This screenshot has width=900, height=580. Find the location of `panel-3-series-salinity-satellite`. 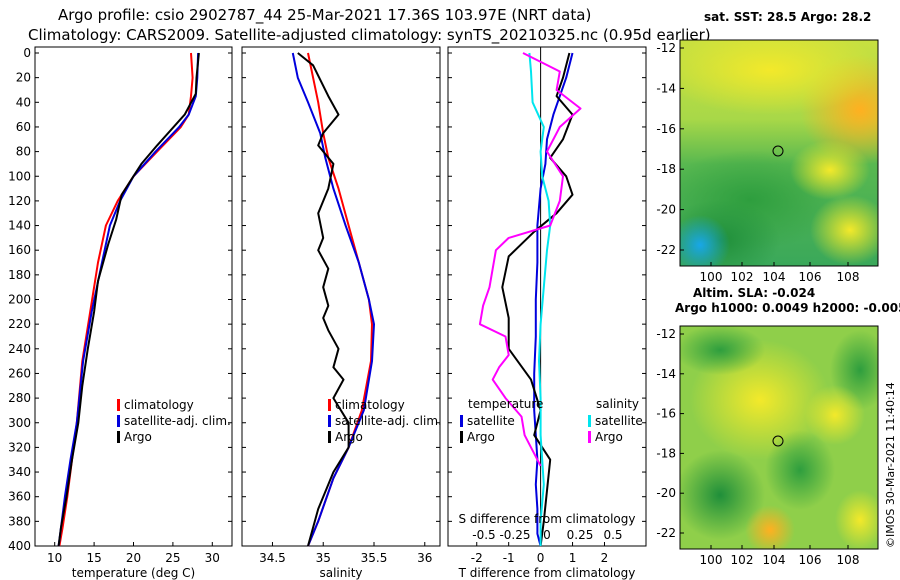

panel-3-series-salinity-satellite is located at coordinates (540, 299).